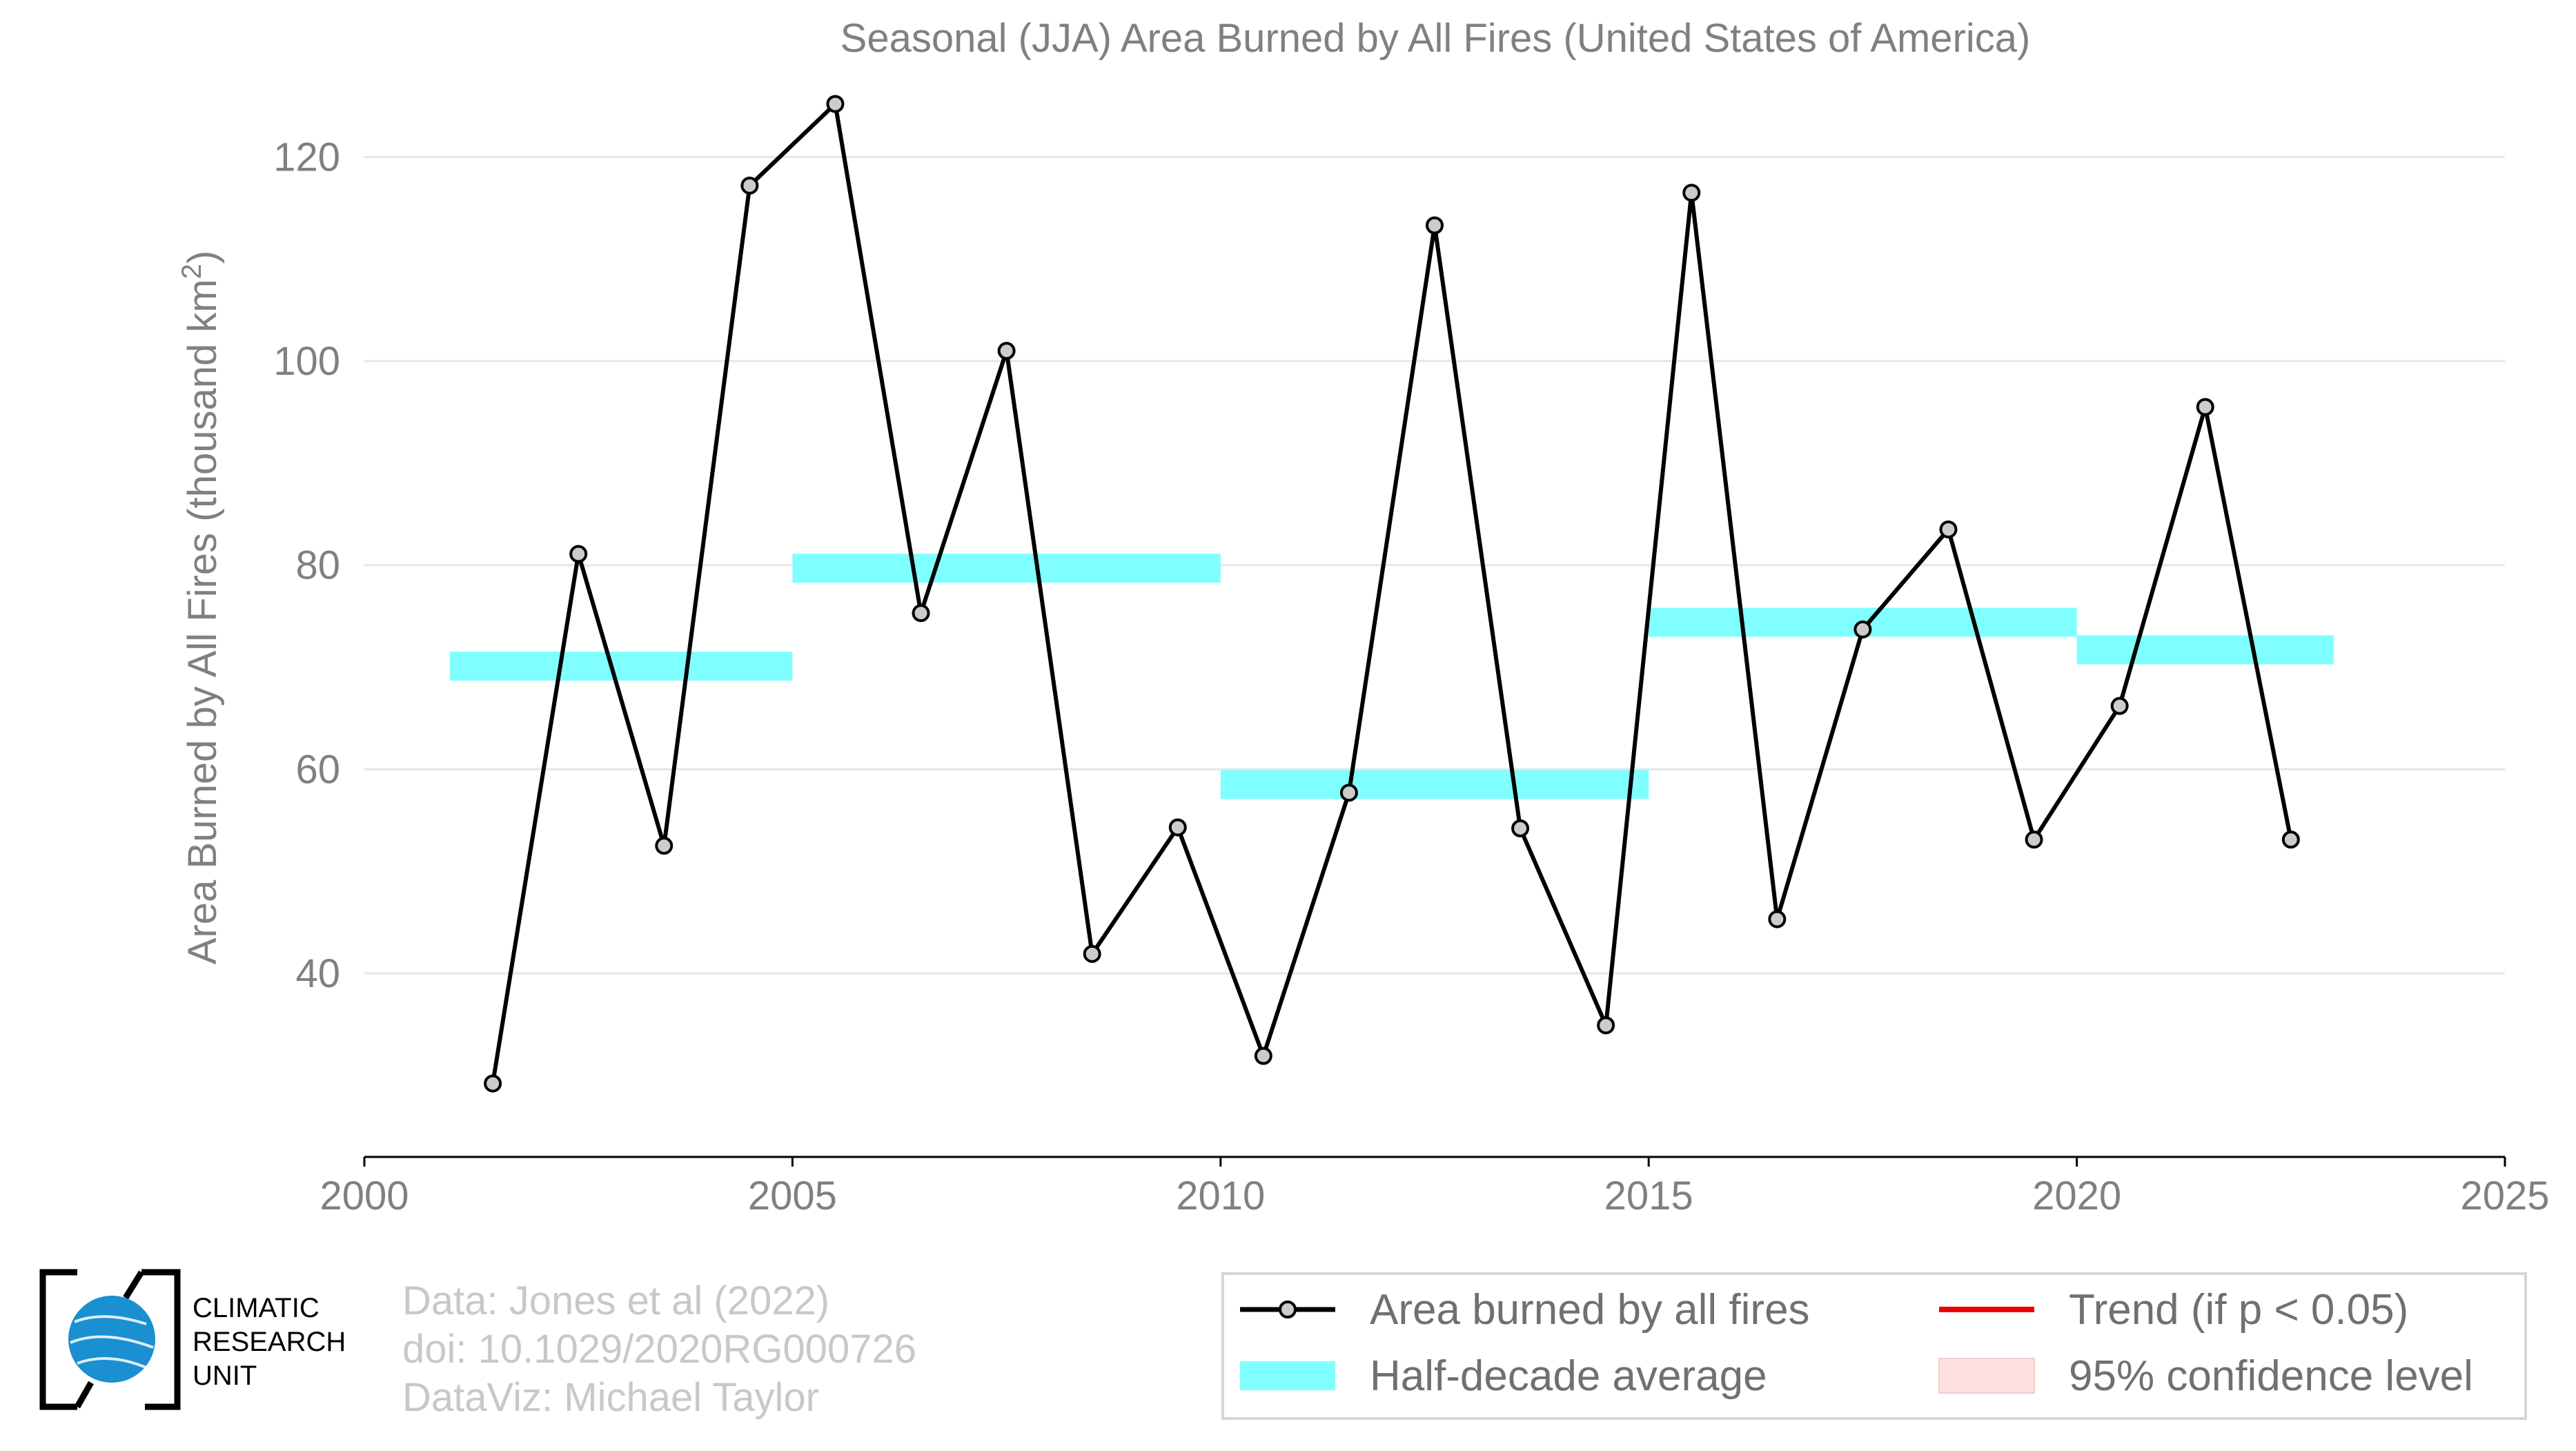 This screenshot has height=1451, width=2576. Describe the element at coordinates (133, 1285) in the screenshot. I see `logo-slash-top` at that location.